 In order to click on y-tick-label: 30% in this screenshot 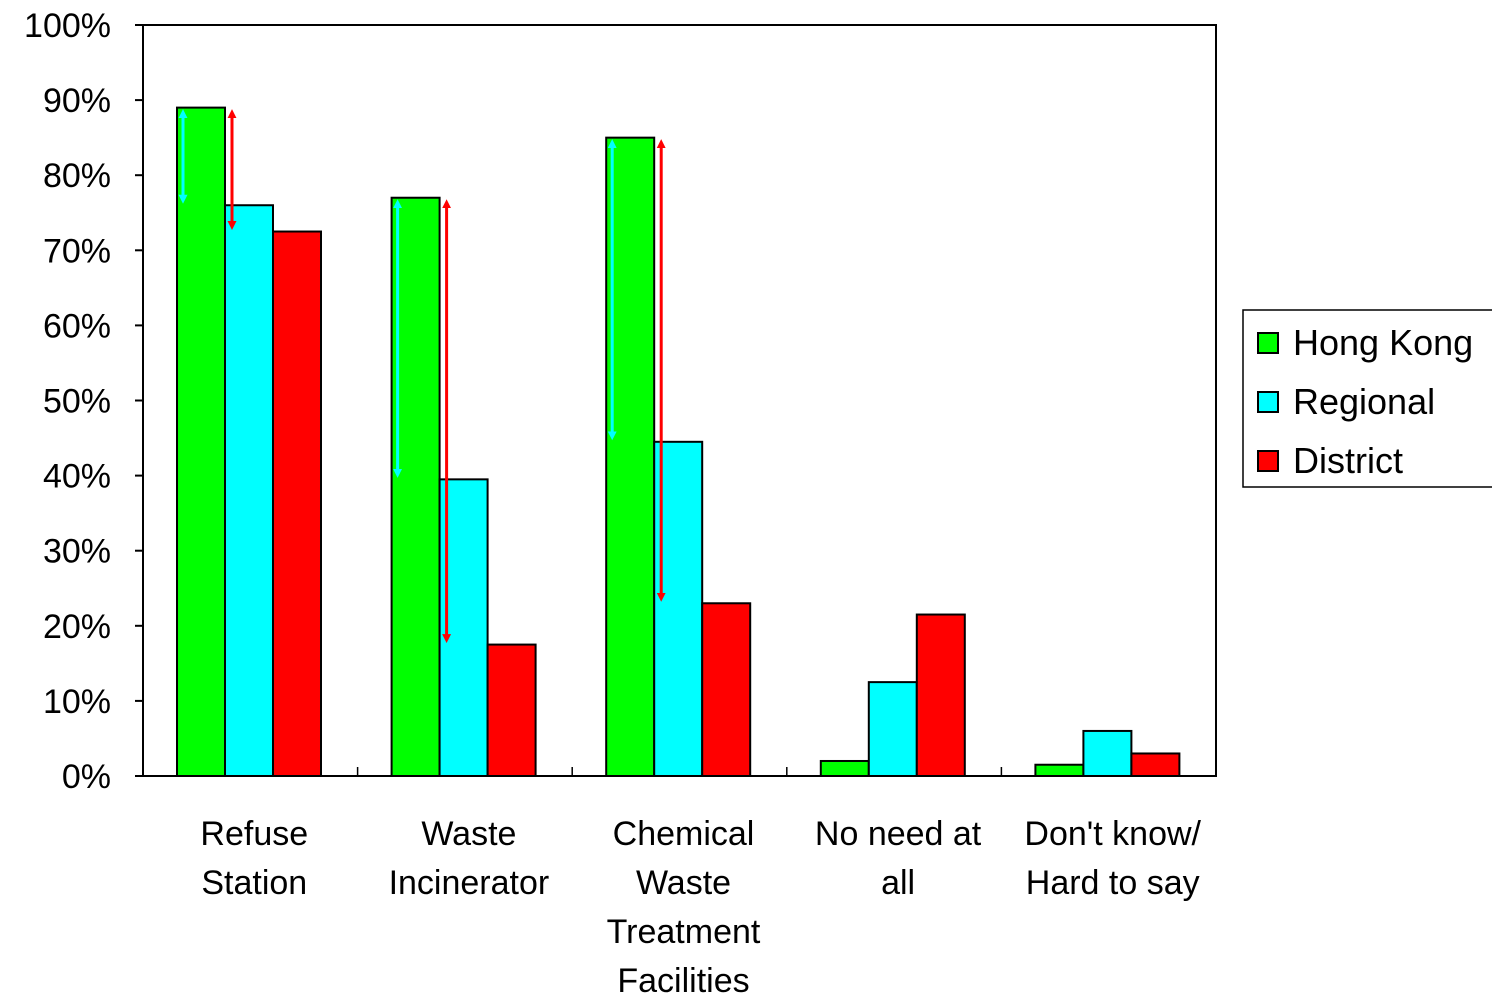, I will do `click(77, 552)`.